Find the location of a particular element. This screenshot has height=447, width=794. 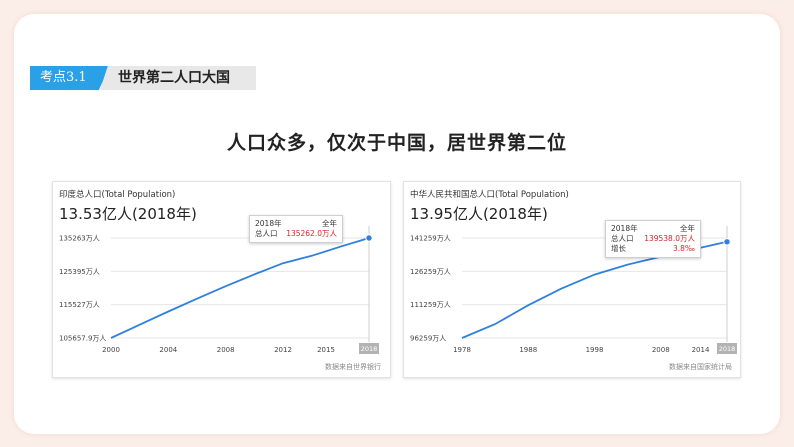

india-card-value: 13.53亿人(2018年) is located at coordinates (128, 214).